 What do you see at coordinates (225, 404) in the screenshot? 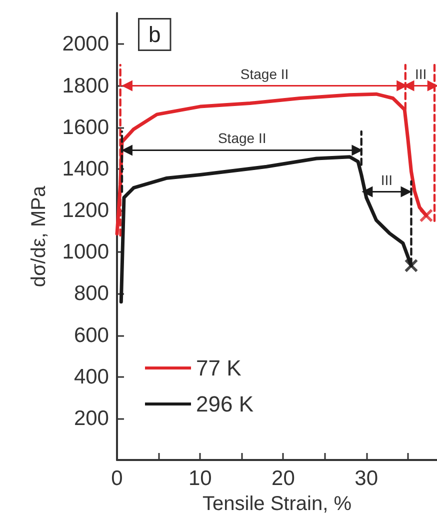
I see `legend-label: 296 K` at bounding box center [225, 404].